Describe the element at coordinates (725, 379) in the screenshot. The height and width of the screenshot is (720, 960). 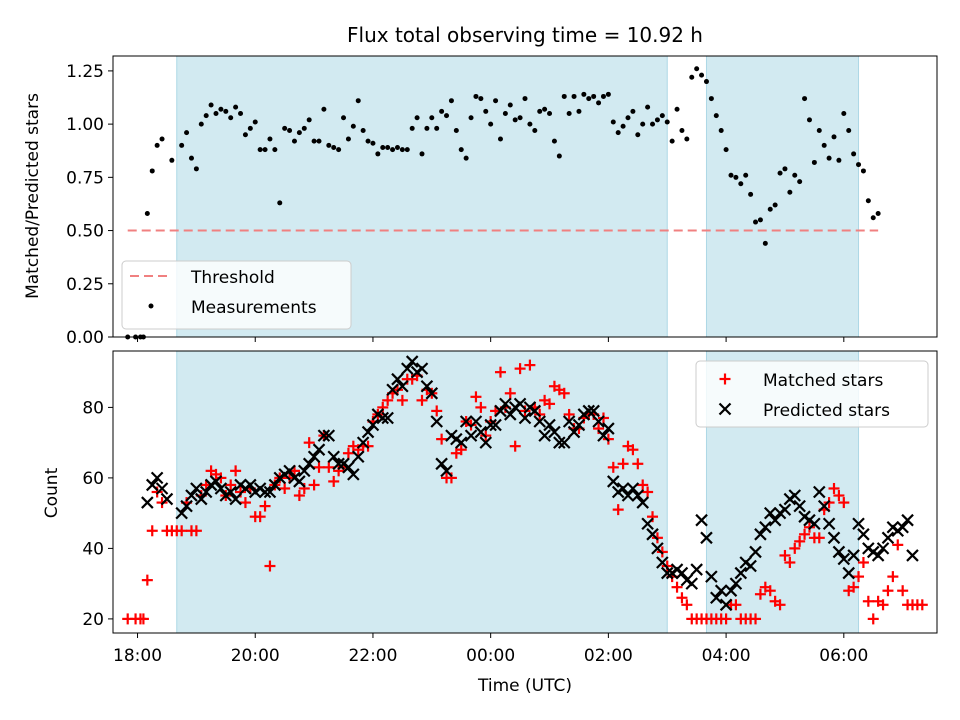
I see `legend-matched-swatch` at that location.